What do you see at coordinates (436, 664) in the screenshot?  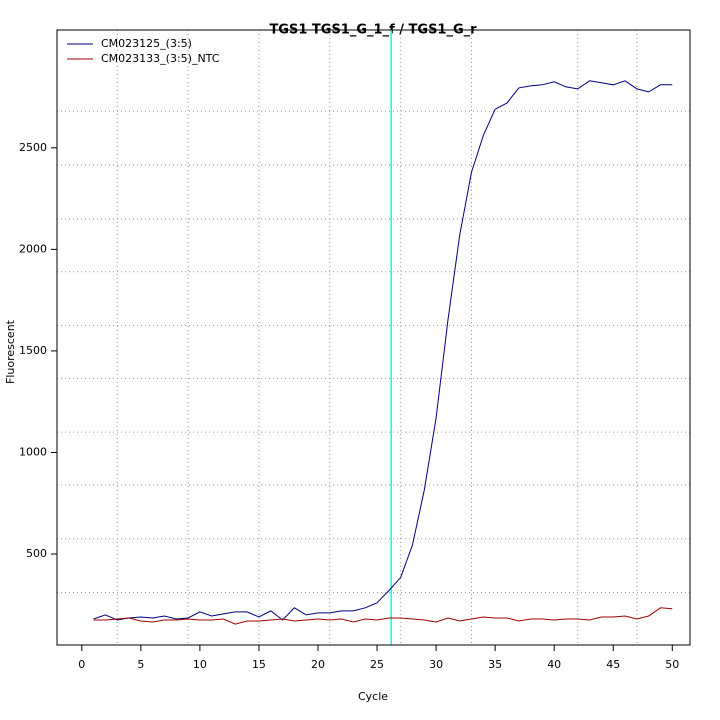 I see `x-tick-label: 30` at bounding box center [436, 664].